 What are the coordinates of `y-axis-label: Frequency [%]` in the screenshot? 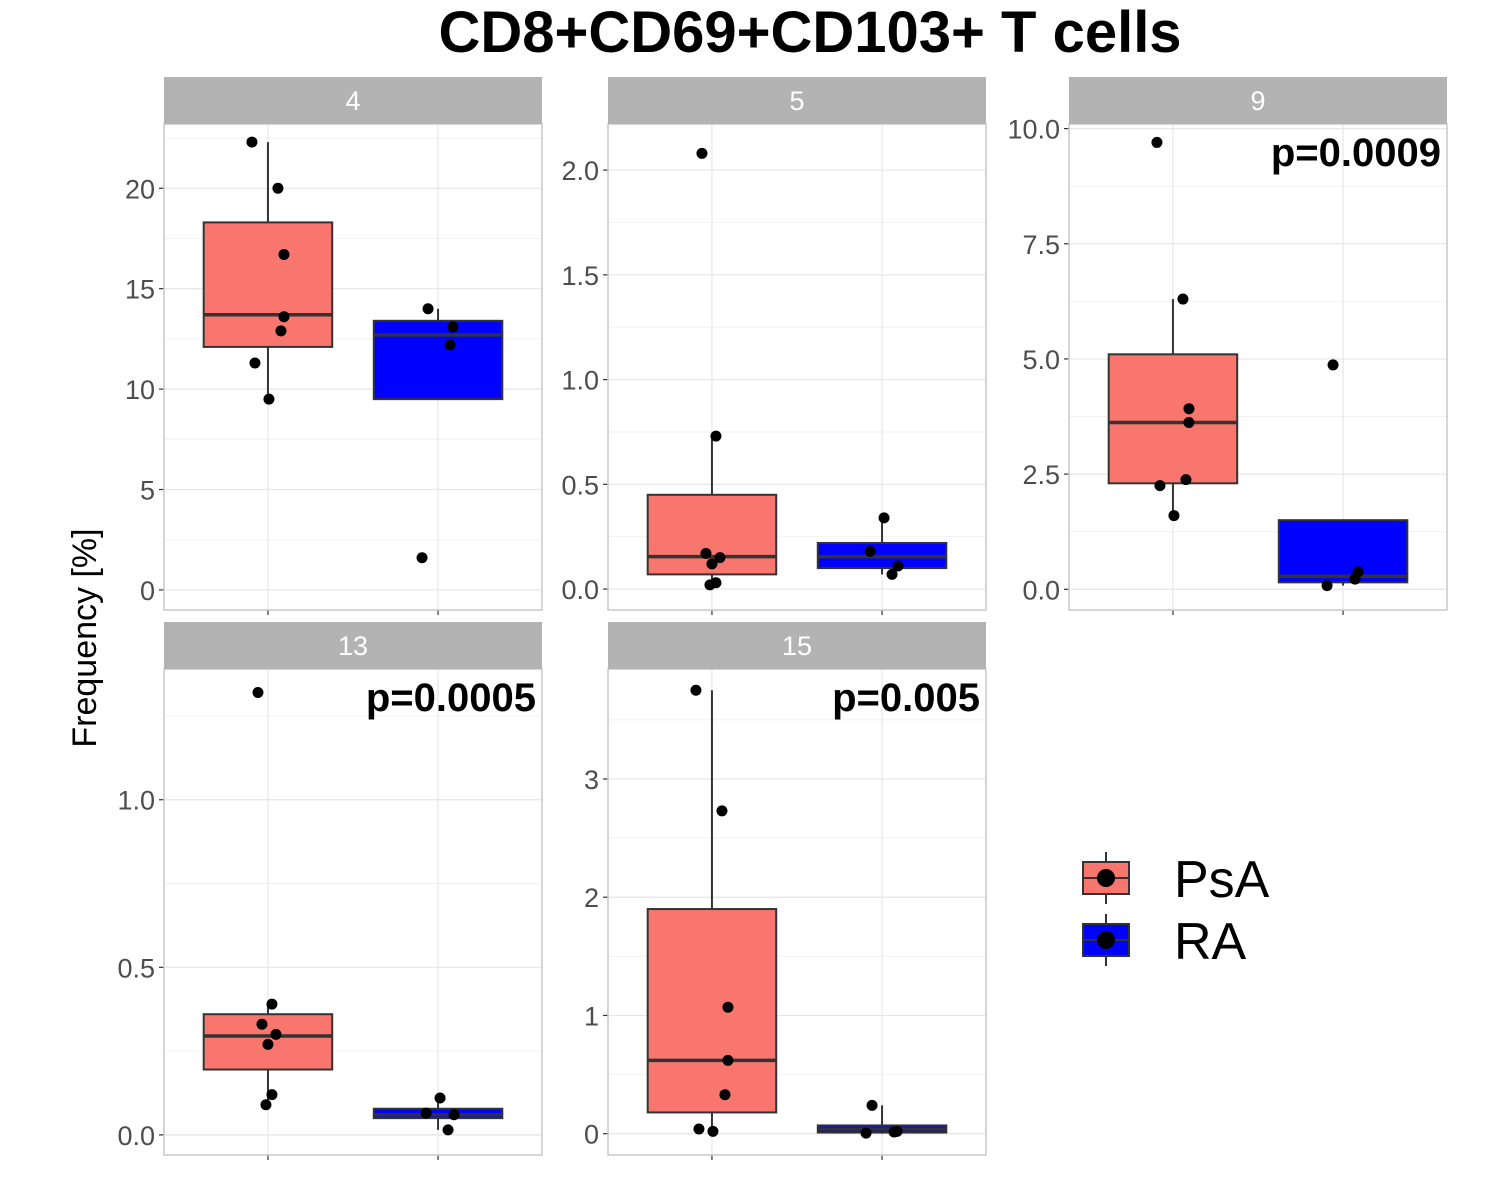 It's located at (85, 637).